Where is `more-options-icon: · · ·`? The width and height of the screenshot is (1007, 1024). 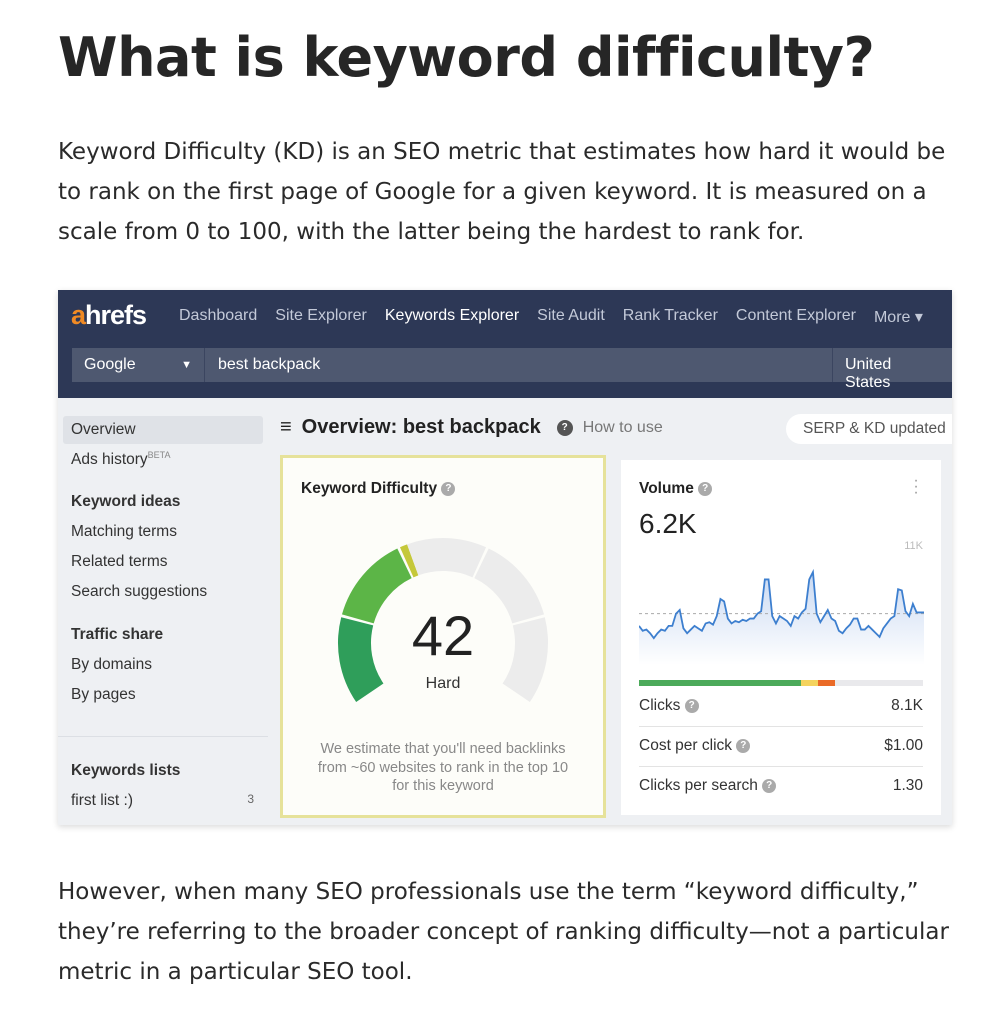 more-options-icon: · · · is located at coordinates (916, 486).